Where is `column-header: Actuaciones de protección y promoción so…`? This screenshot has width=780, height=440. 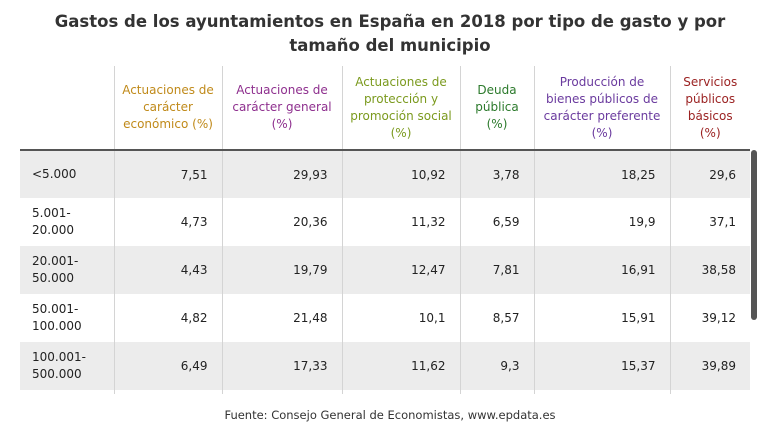
column-header: Actuaciones de protección y promoción so… is located at coordinates (400, 108).